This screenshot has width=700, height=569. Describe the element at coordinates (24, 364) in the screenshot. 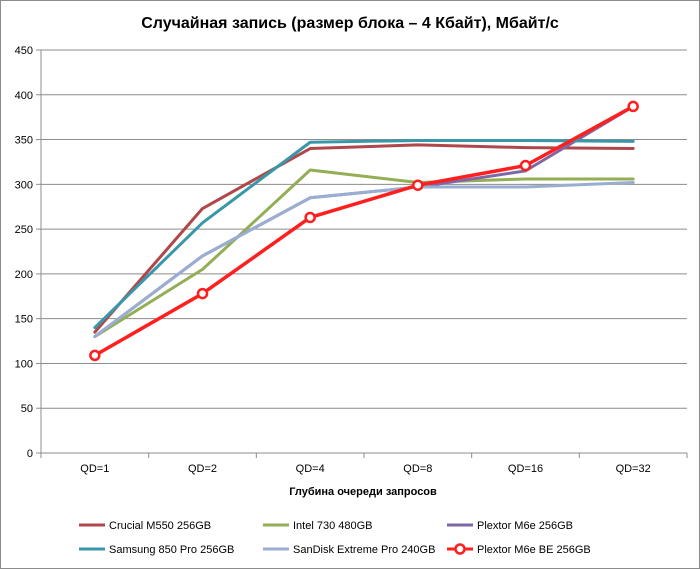

I see `y-tick-label: 100` at that location.